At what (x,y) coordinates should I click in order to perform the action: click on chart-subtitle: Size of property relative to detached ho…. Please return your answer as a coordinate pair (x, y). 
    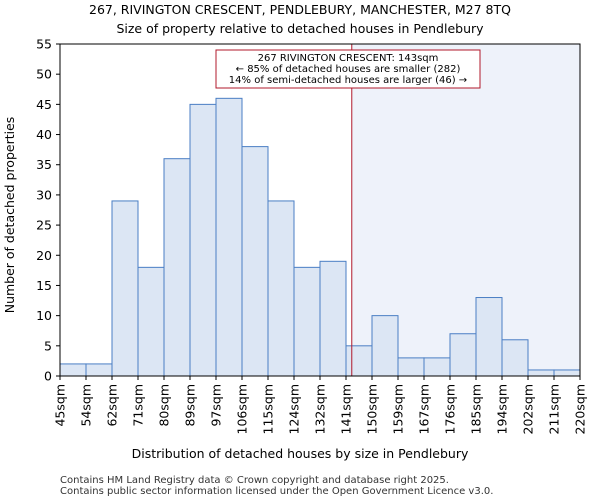
    Looking at the image, I should click on (300, 28).